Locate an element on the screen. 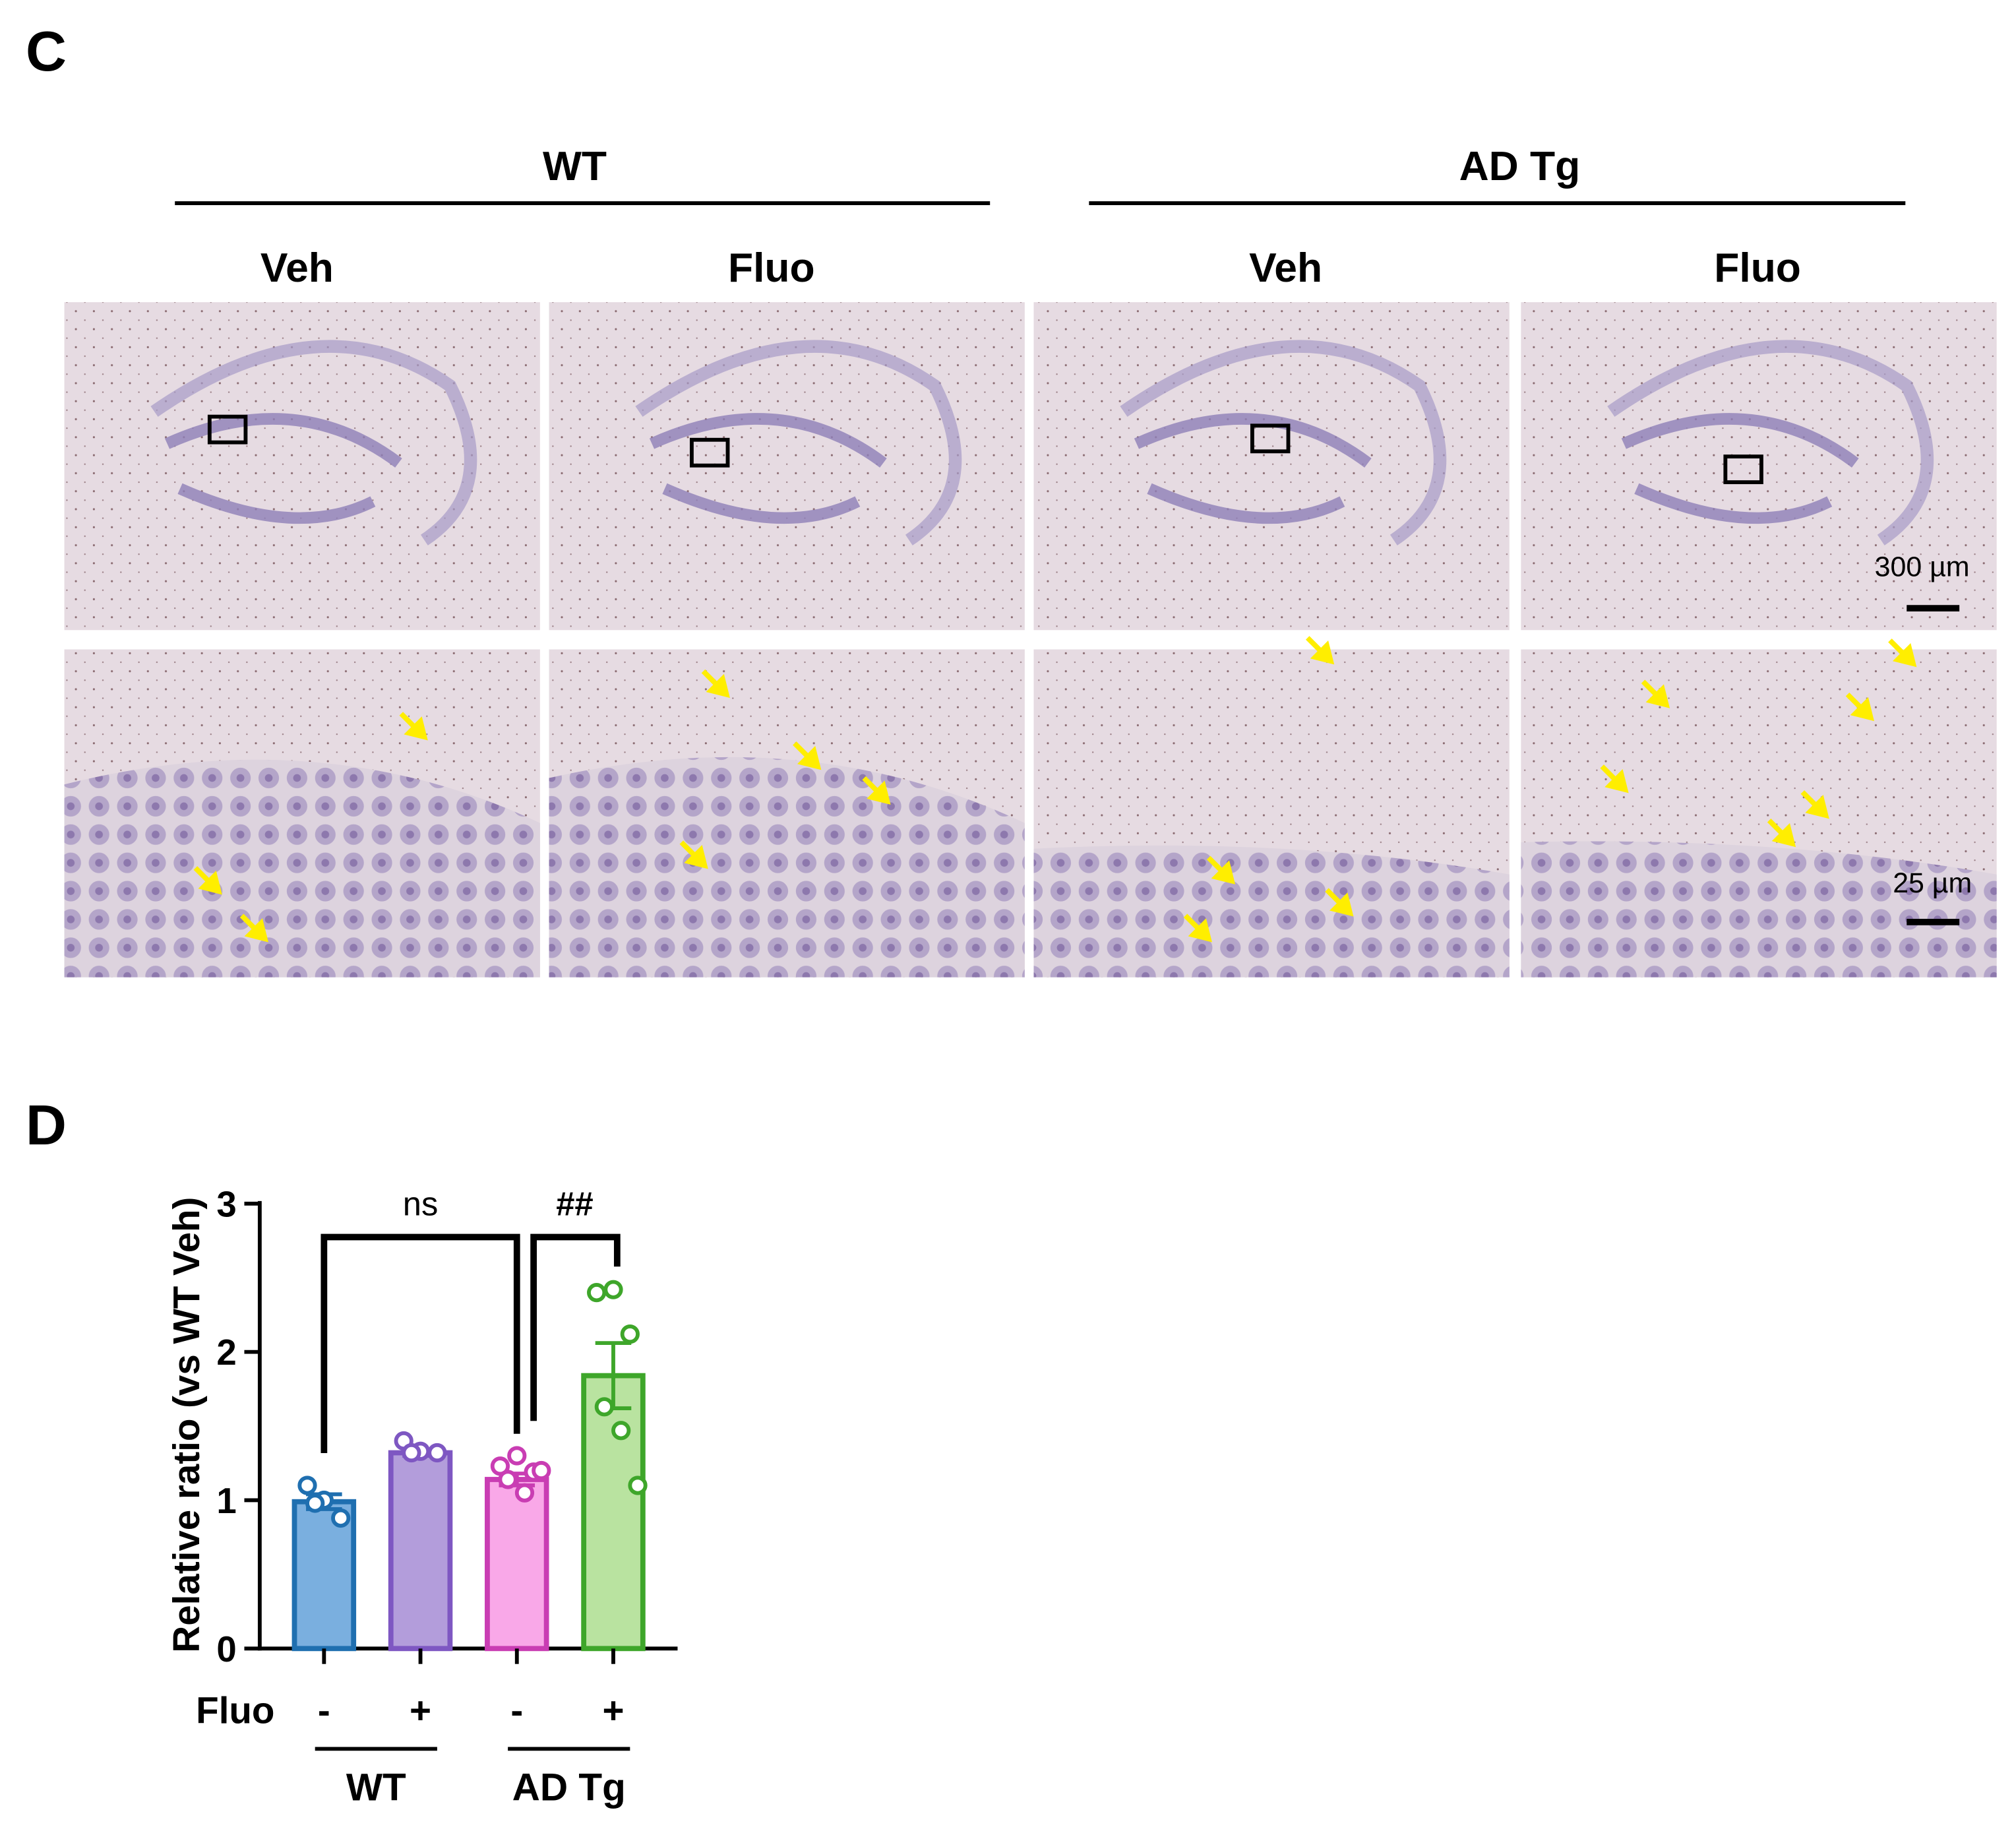 Image resolution: width=2016 pixels, height=1835 pixels. group-label: AD Tg is located at coordinates (569, 1787).